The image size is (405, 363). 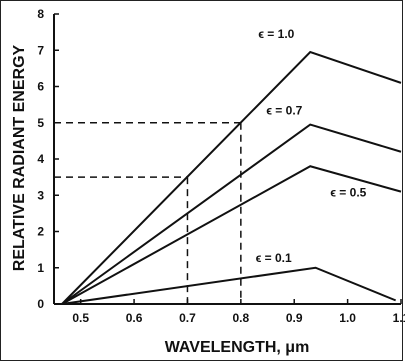 I want to click on y-tick-label: 4, so click(x=40, y=159).